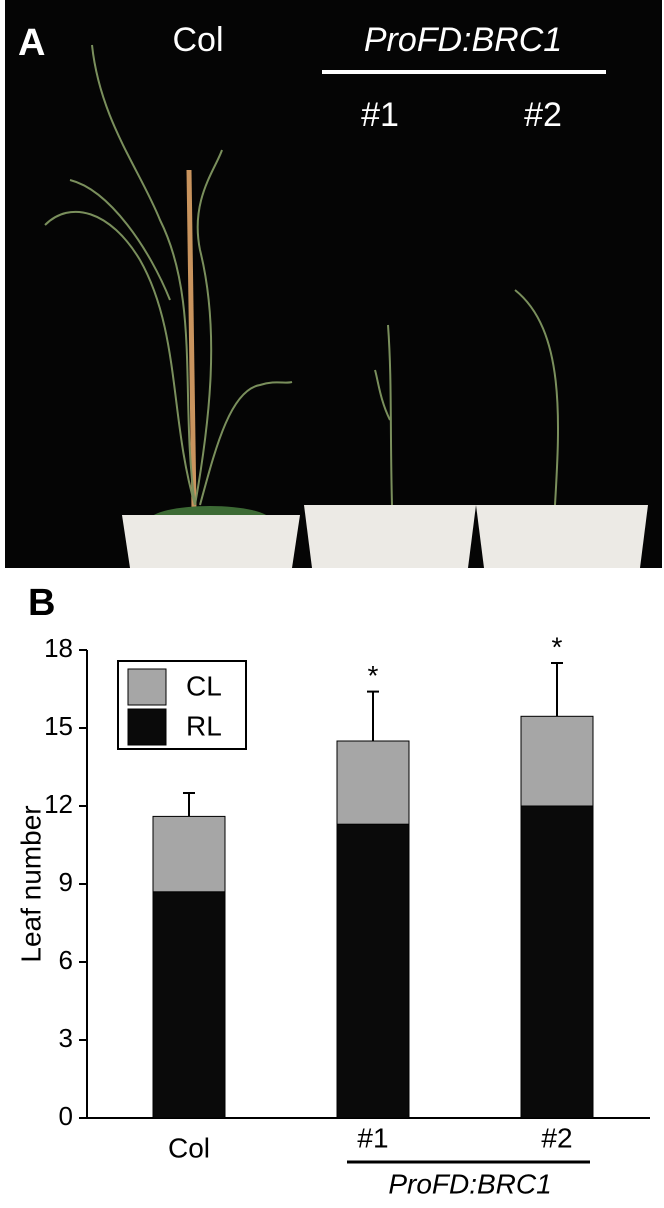  I want to click on x-tick-label: Col, so click(189, 1147).